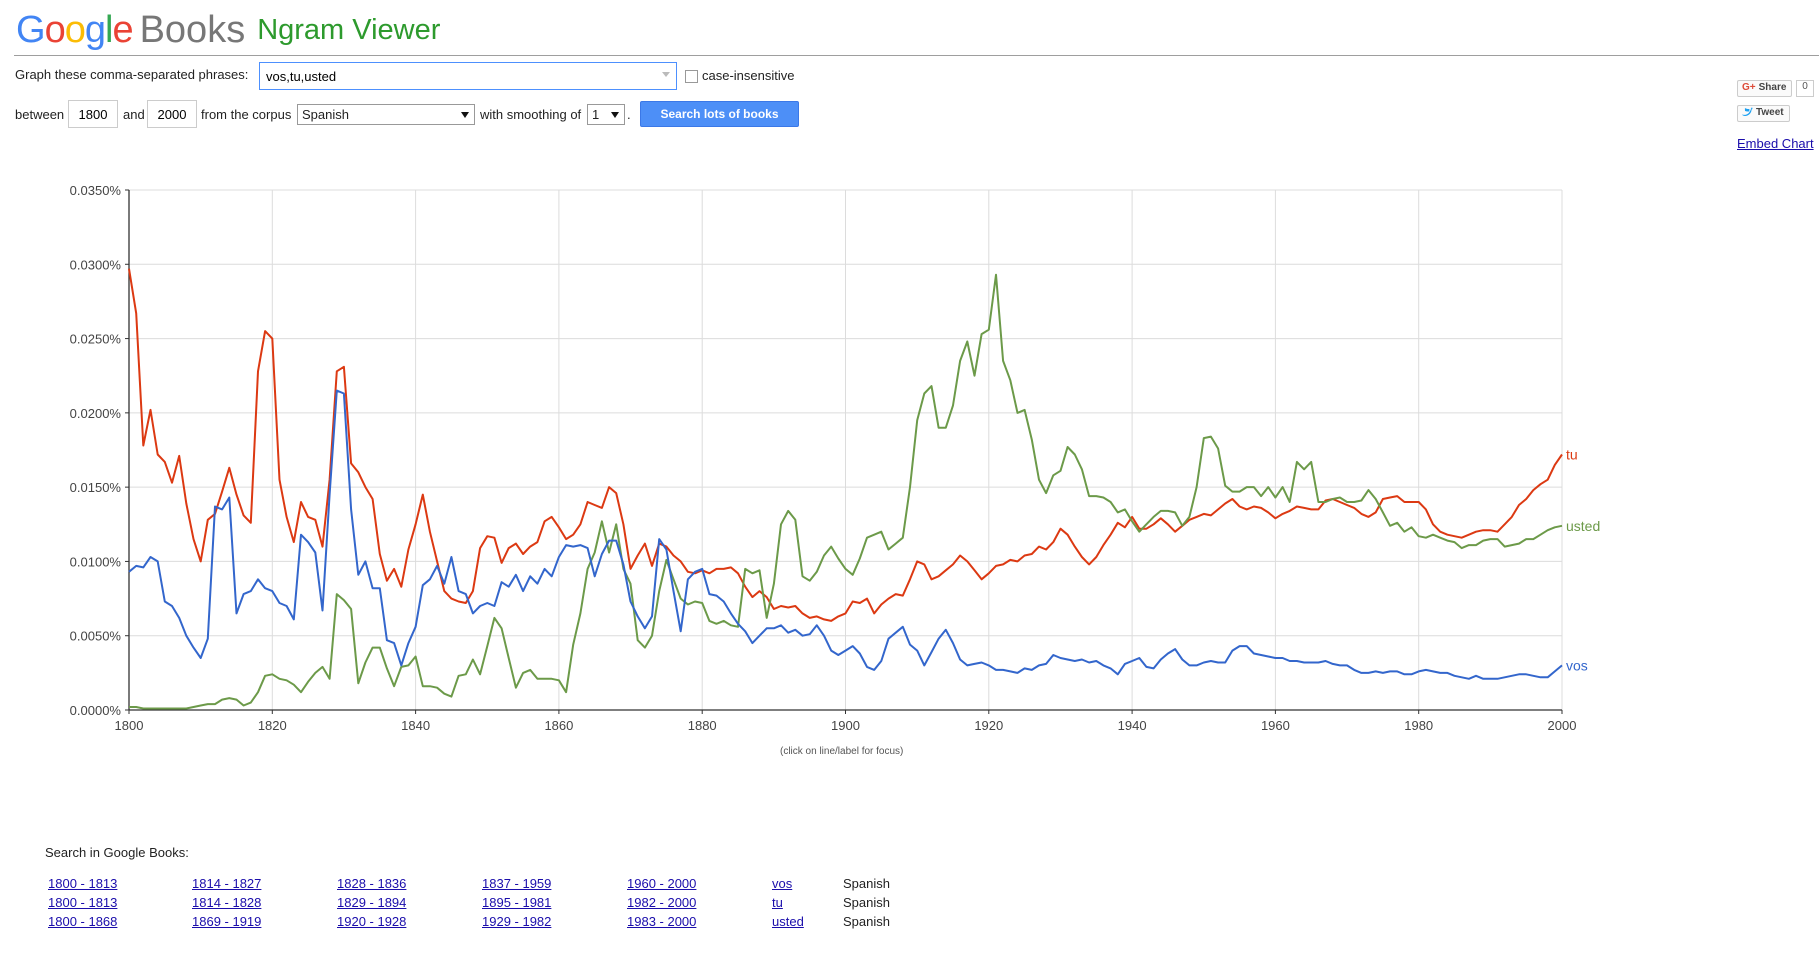 Image resolution: width=1819 pixels, height=974 pixels. What do you see at coordinates (227, 883) in the screenshot?
I see `books-range-link: 1814 - 1827` at bounding box center [227, 883].